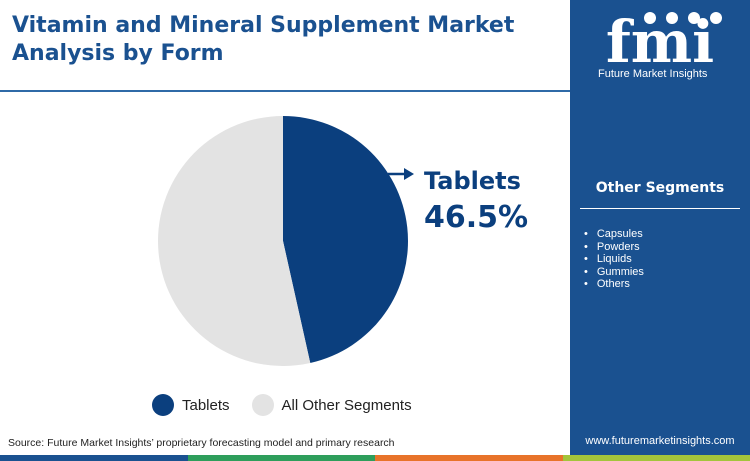 The width and height of the screenshot is (750, 461). Describe the element at coordinates (664, 42) in the screenshot. I see `fmi-logo: fmi` at that location.